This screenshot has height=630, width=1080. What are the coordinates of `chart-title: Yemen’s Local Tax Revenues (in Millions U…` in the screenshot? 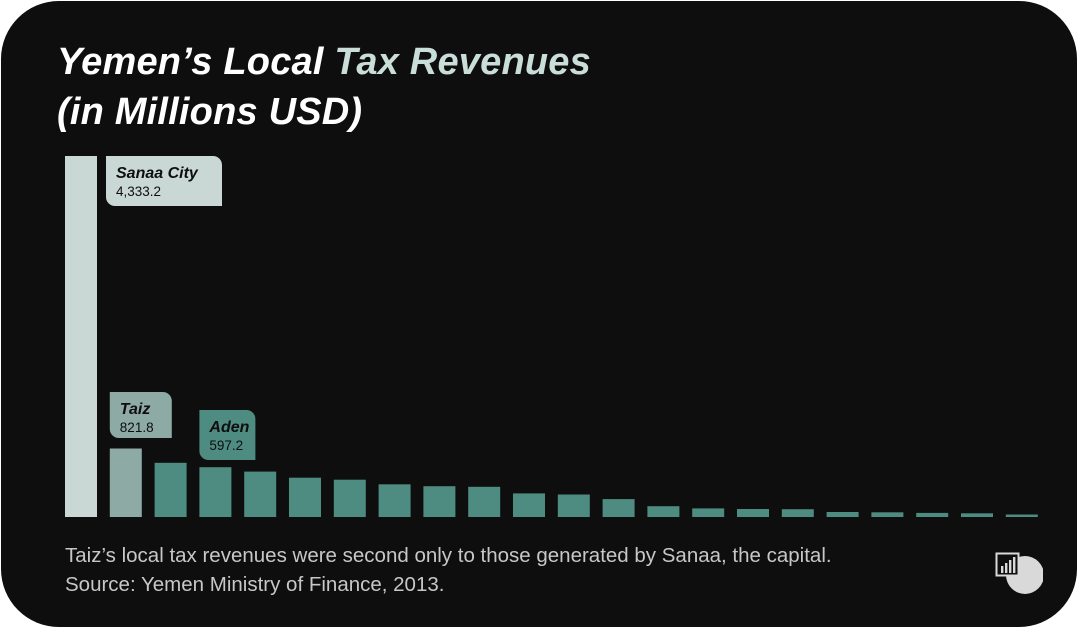 It's located at (324, 87).